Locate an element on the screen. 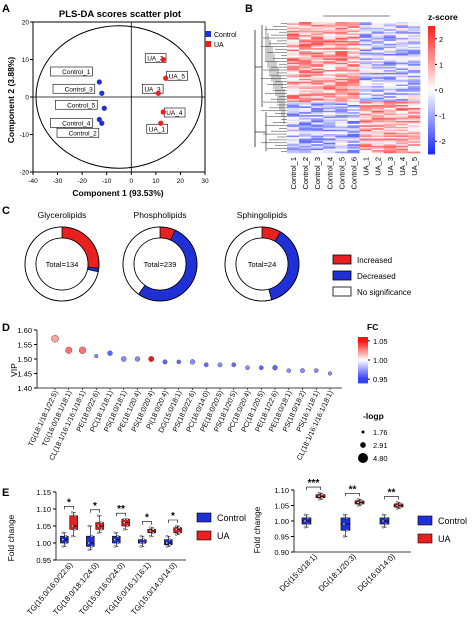 The width and height of the screenshot is (474, 641). pca-point is located at coordinates (161, 123).